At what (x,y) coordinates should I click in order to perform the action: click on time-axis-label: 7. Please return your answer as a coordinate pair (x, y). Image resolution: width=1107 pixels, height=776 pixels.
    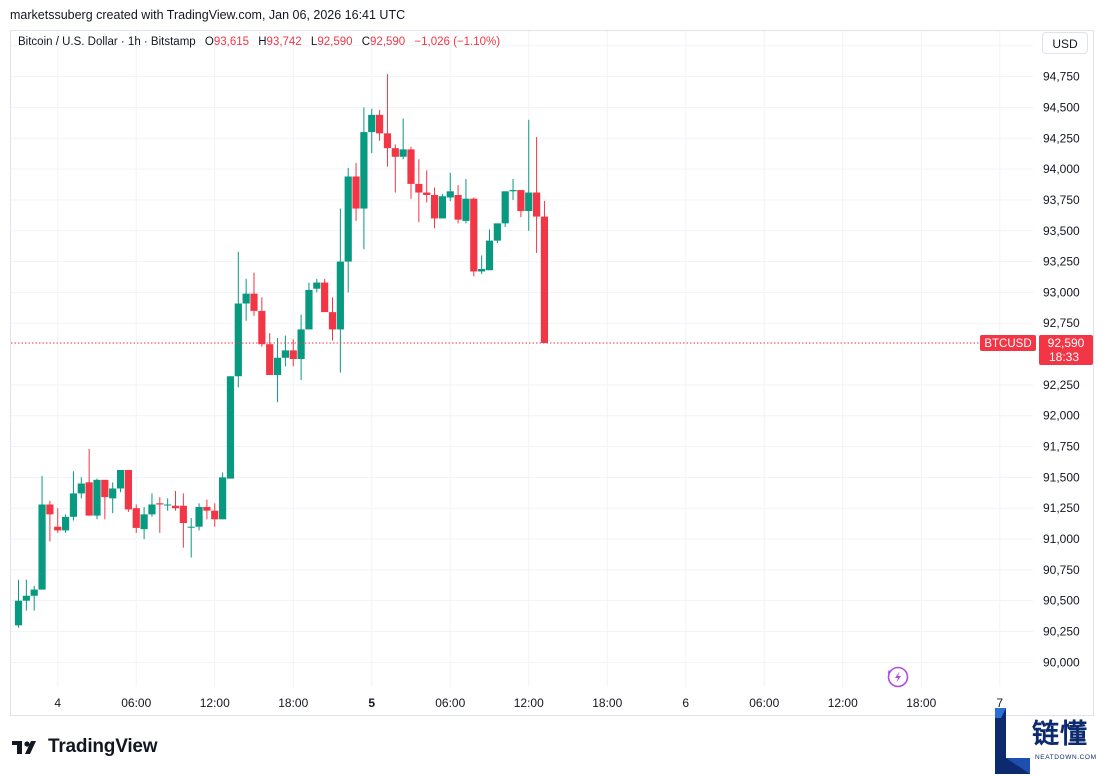
    Looking at the image, I should click on (999, 703).